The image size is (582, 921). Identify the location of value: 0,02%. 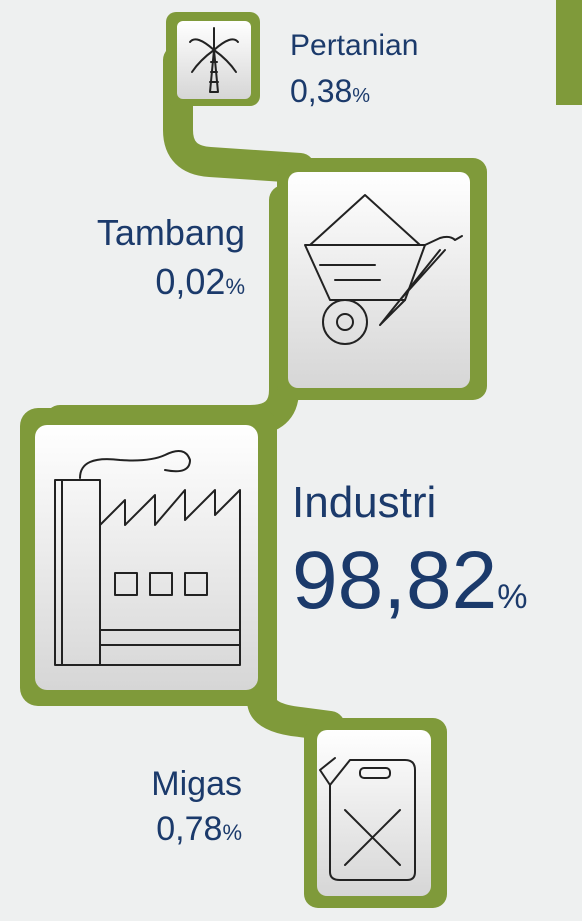
(200, 281).